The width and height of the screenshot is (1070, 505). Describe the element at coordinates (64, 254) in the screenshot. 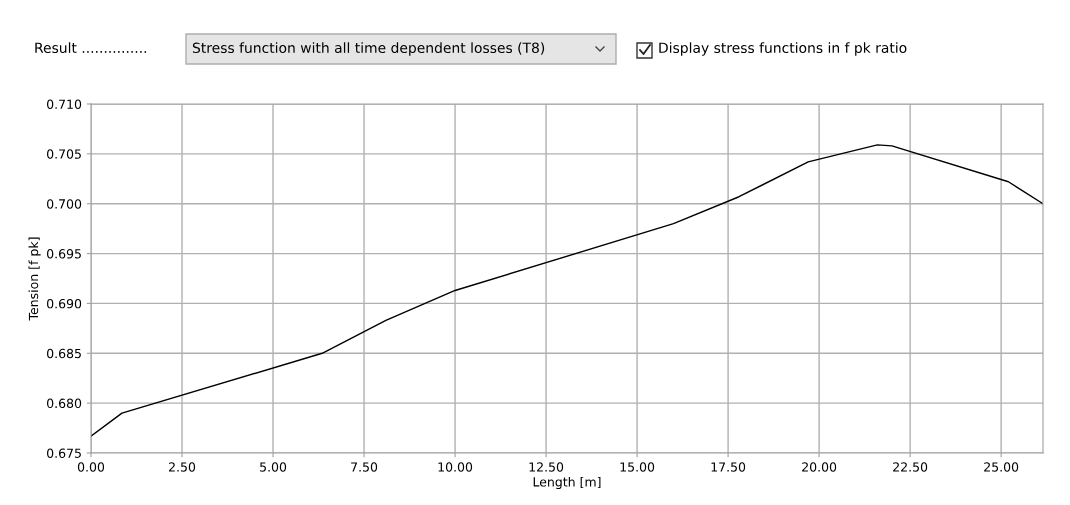

I see `y-tick-label: 0.695` at that location.